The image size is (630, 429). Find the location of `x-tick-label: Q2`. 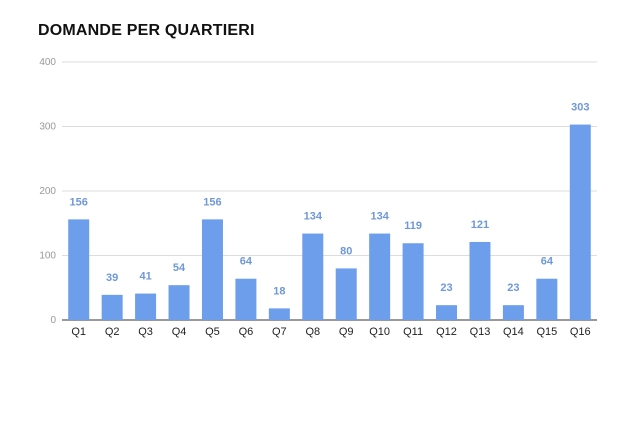

x-tick-label: Q2 is located at coordinates (112, 332).